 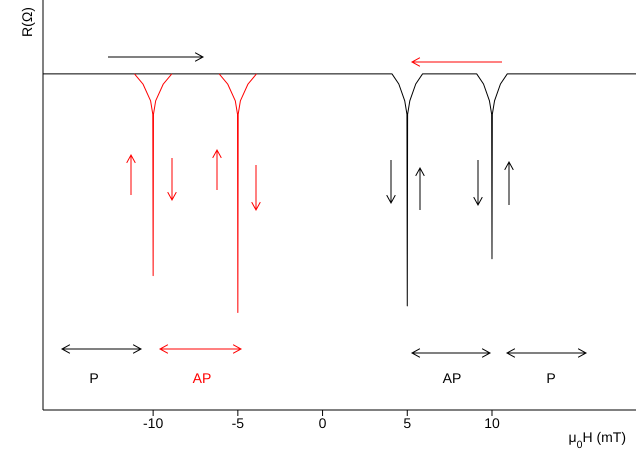 I want to click on x-tick-label: 0, so click(x=322, y=422).